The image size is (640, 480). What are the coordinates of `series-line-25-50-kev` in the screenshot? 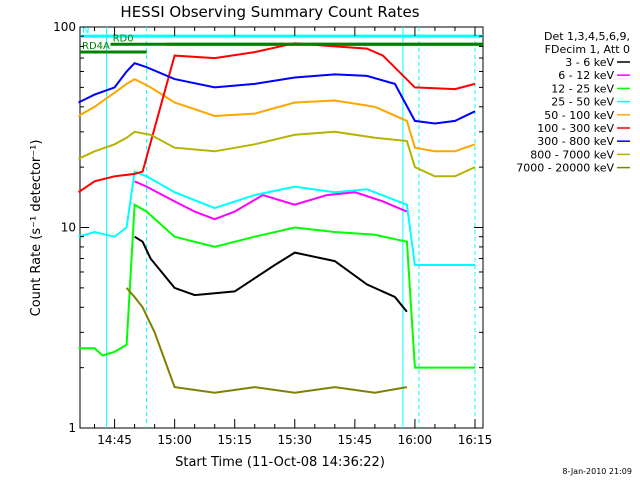 It's located at (276, 218).